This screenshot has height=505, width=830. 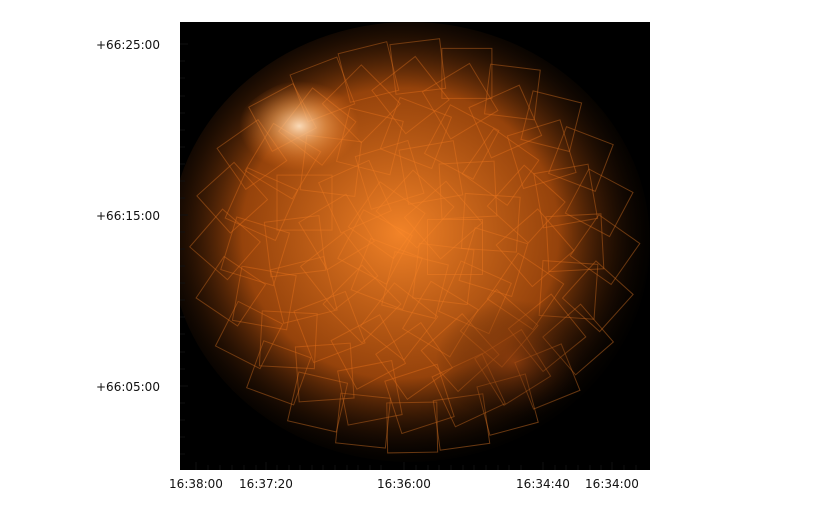 What do you see at coordinates (340, 162) in the screenshot?
I see `bright-region` at bounding box center [340, 162].